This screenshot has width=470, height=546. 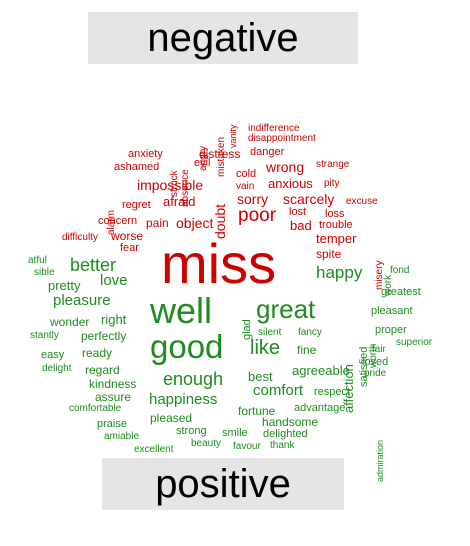 What do you see at coordinates (118, 221) in the screenshot?
I see `word-concern: concern` at bounding box center [118, 221].